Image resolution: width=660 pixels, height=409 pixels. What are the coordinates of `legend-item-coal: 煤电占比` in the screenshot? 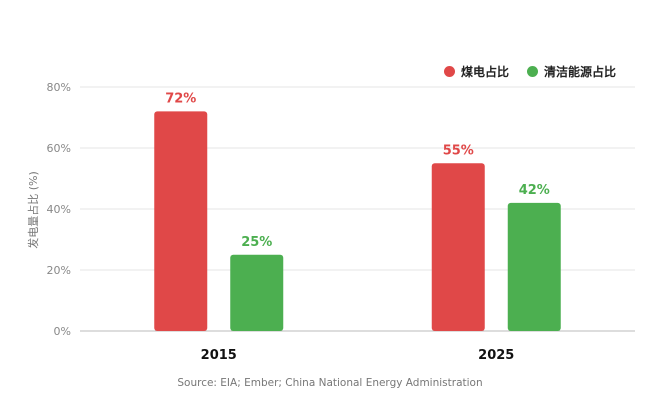 It's located at (476, 71).